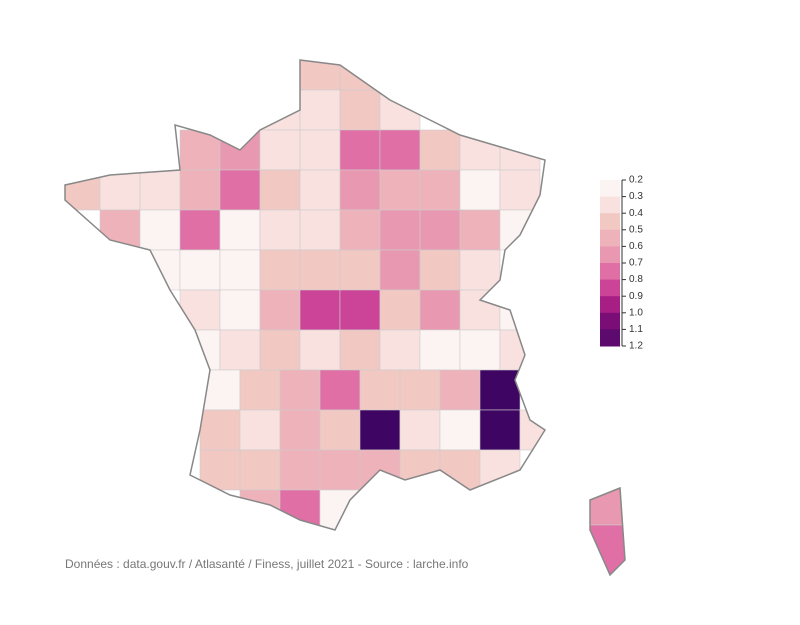 Image resolution: width=800 pixels, height=625 pixels. I want to click on legend-tick-label: 1.1, so click(636, 329).